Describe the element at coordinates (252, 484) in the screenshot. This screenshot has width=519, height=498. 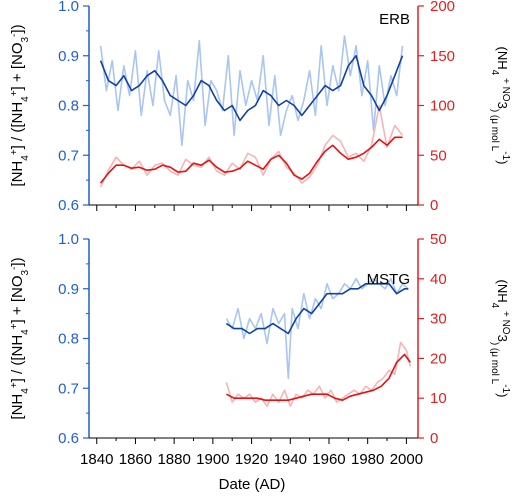
I see `x-axis-label: Date (AD)` at that location.